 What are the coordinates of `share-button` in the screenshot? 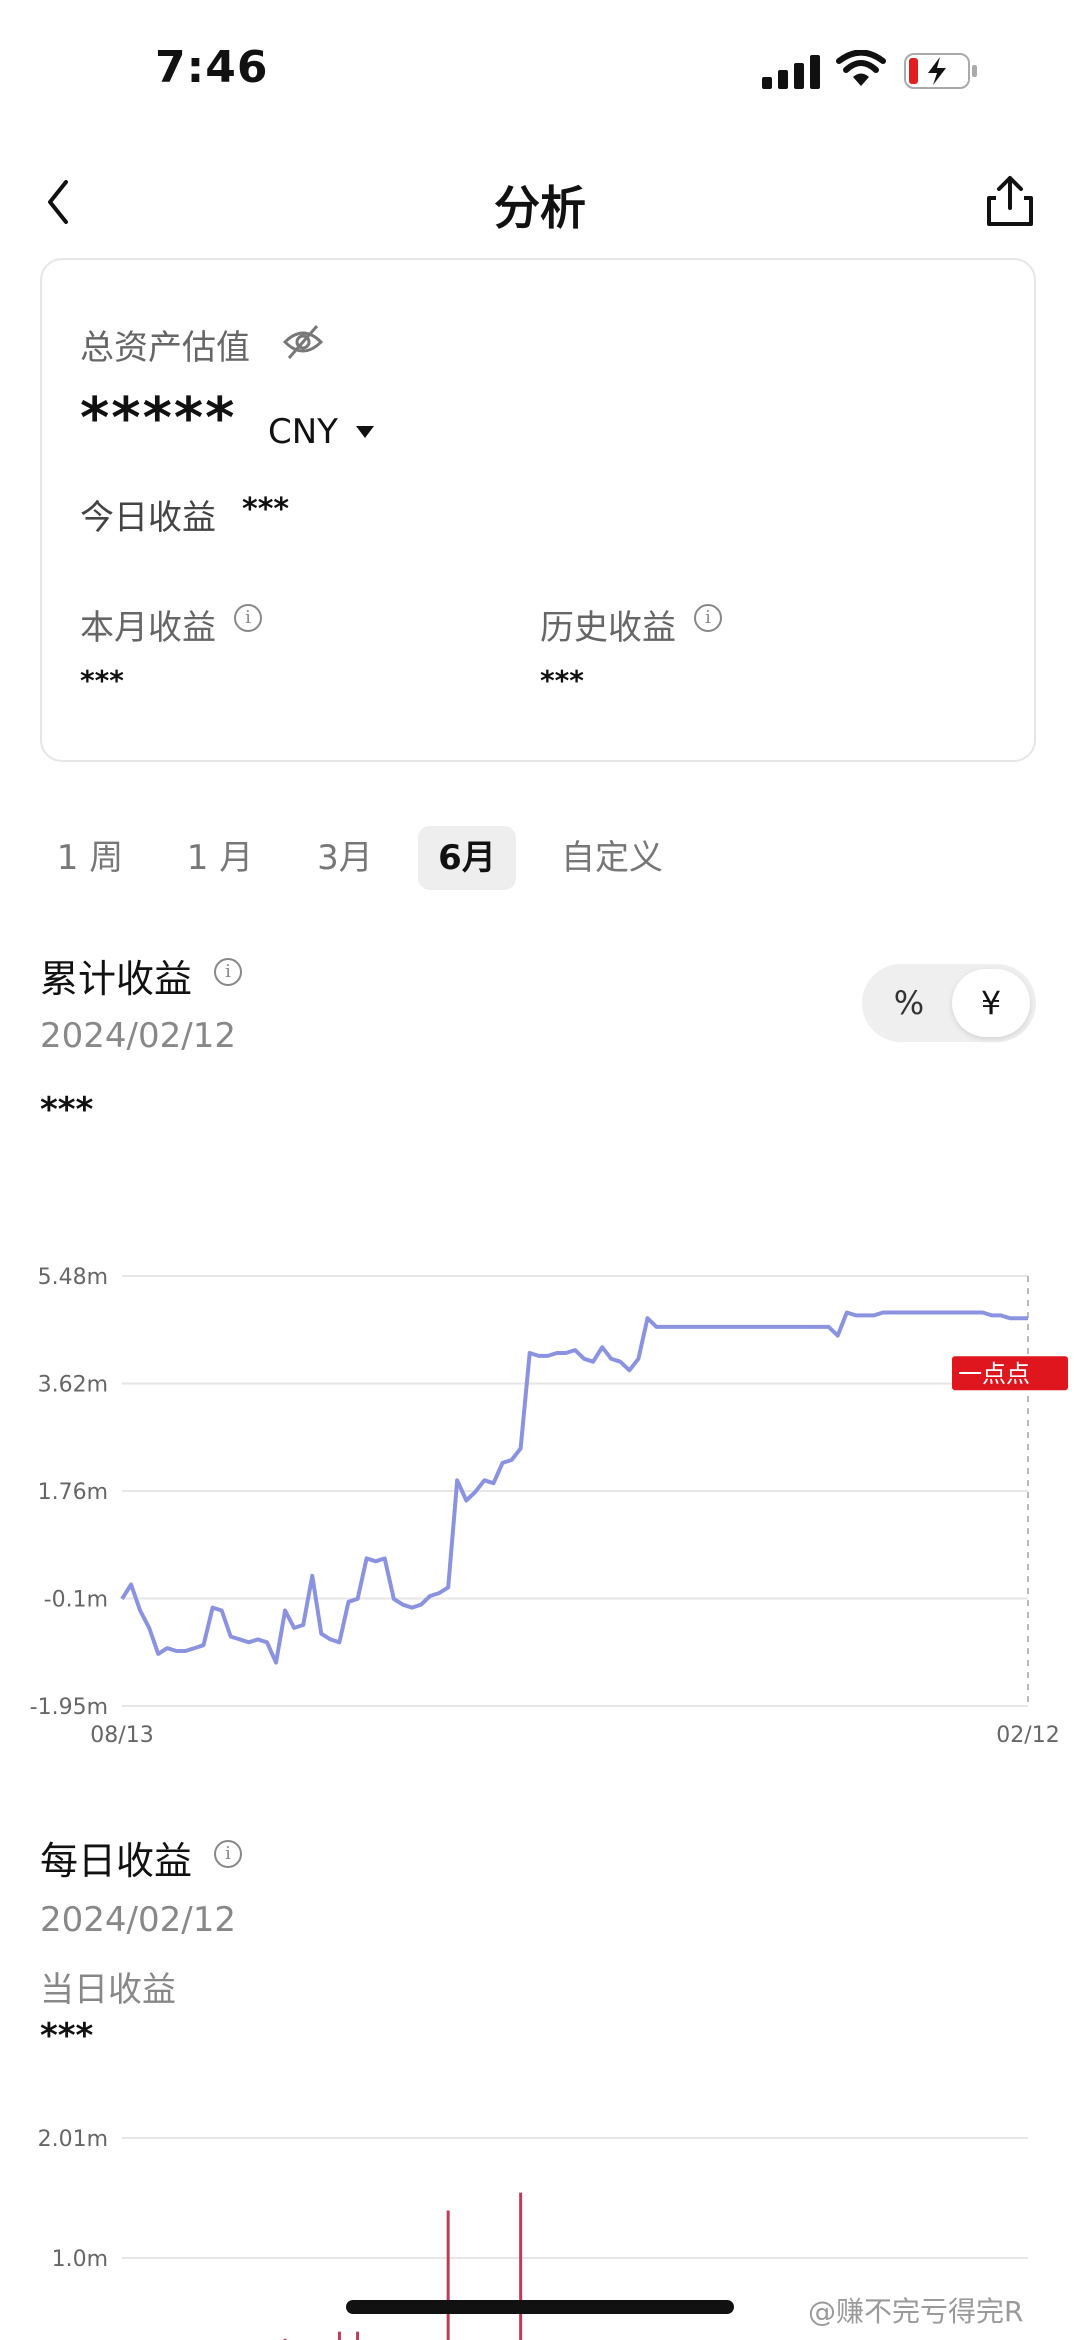 It's located at (1010, 202).